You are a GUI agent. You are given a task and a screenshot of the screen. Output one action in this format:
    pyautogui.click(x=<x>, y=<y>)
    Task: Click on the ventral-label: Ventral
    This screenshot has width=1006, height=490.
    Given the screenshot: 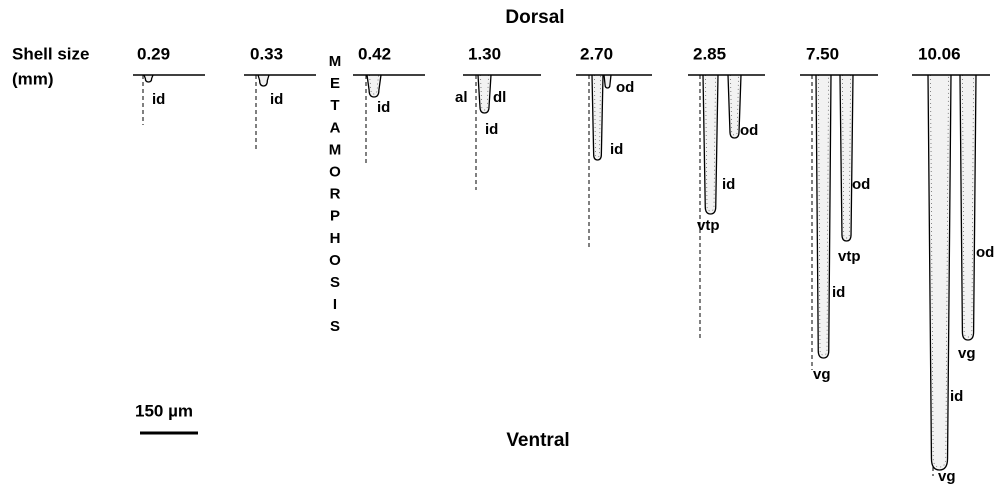 What is the action you would take?
    pyautogui.click(x=537, y=440)
    